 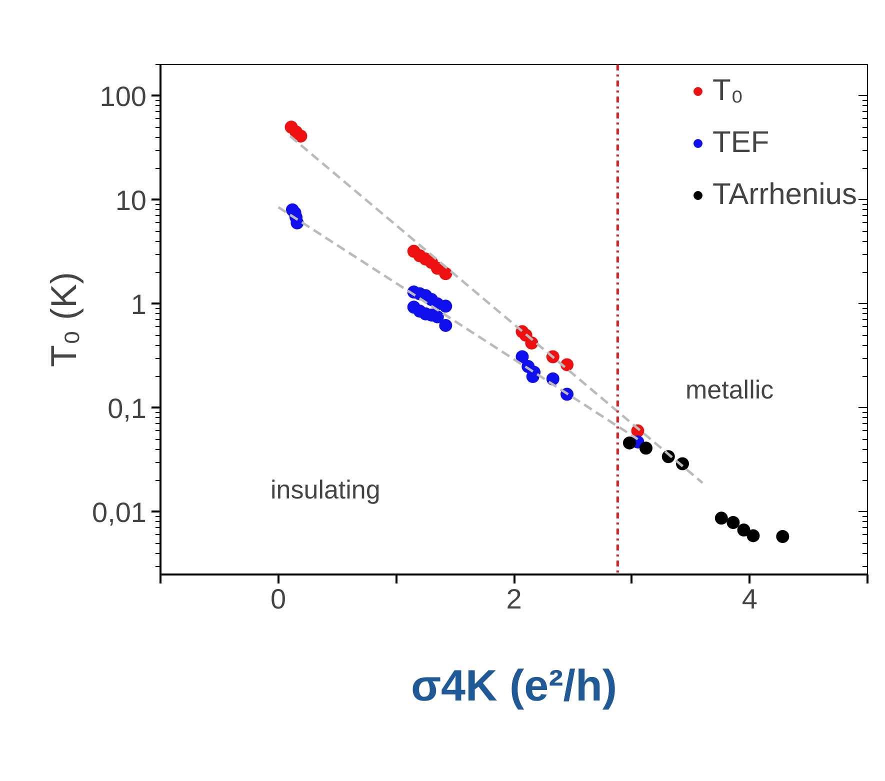 What do you see at coordinates (728, 91) in the screenshot?
I see `legend-label: T₀` at bounding box center [728, 91].